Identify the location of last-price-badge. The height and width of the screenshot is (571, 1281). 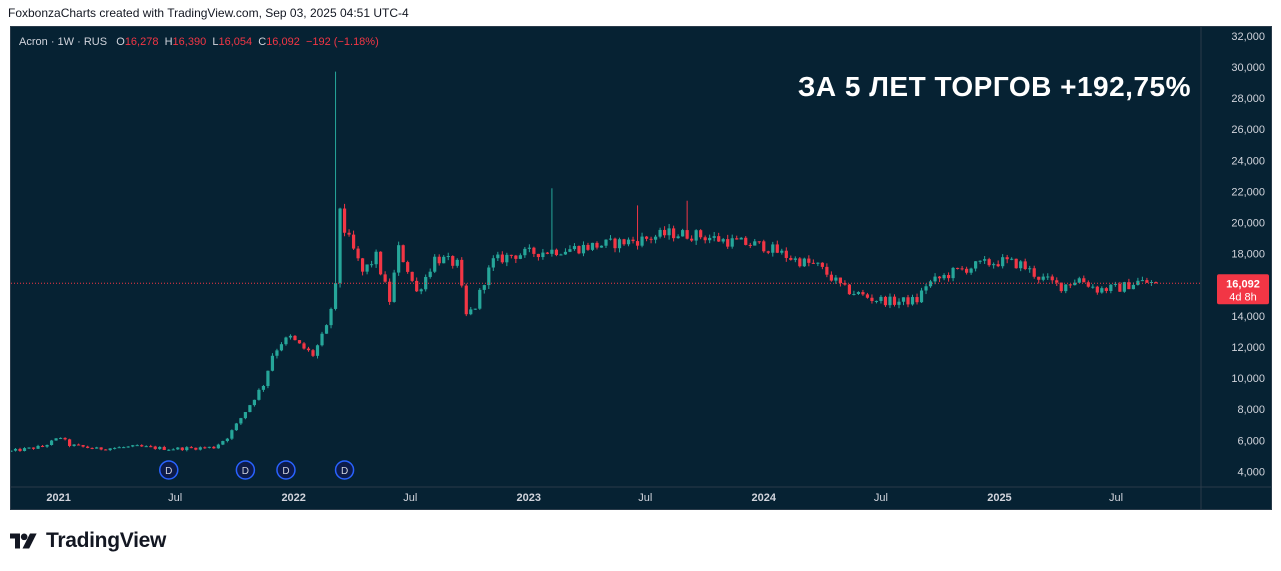
(1243, 289).